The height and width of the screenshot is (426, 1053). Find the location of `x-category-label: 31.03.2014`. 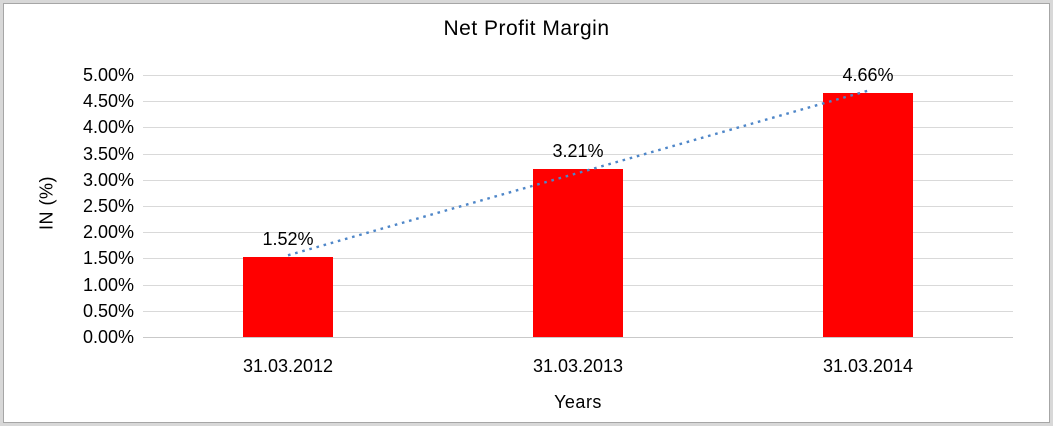

x-category-label: 31.03.2014 is located at coordinates (868, 366).